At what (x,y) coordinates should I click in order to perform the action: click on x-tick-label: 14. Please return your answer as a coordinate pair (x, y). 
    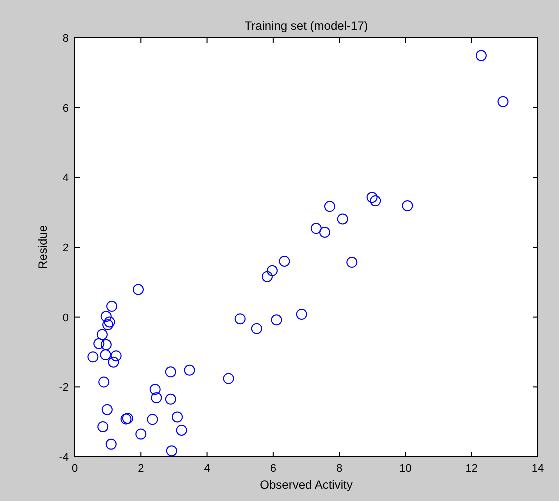
    Looking at the image, I should click on (538, 469).